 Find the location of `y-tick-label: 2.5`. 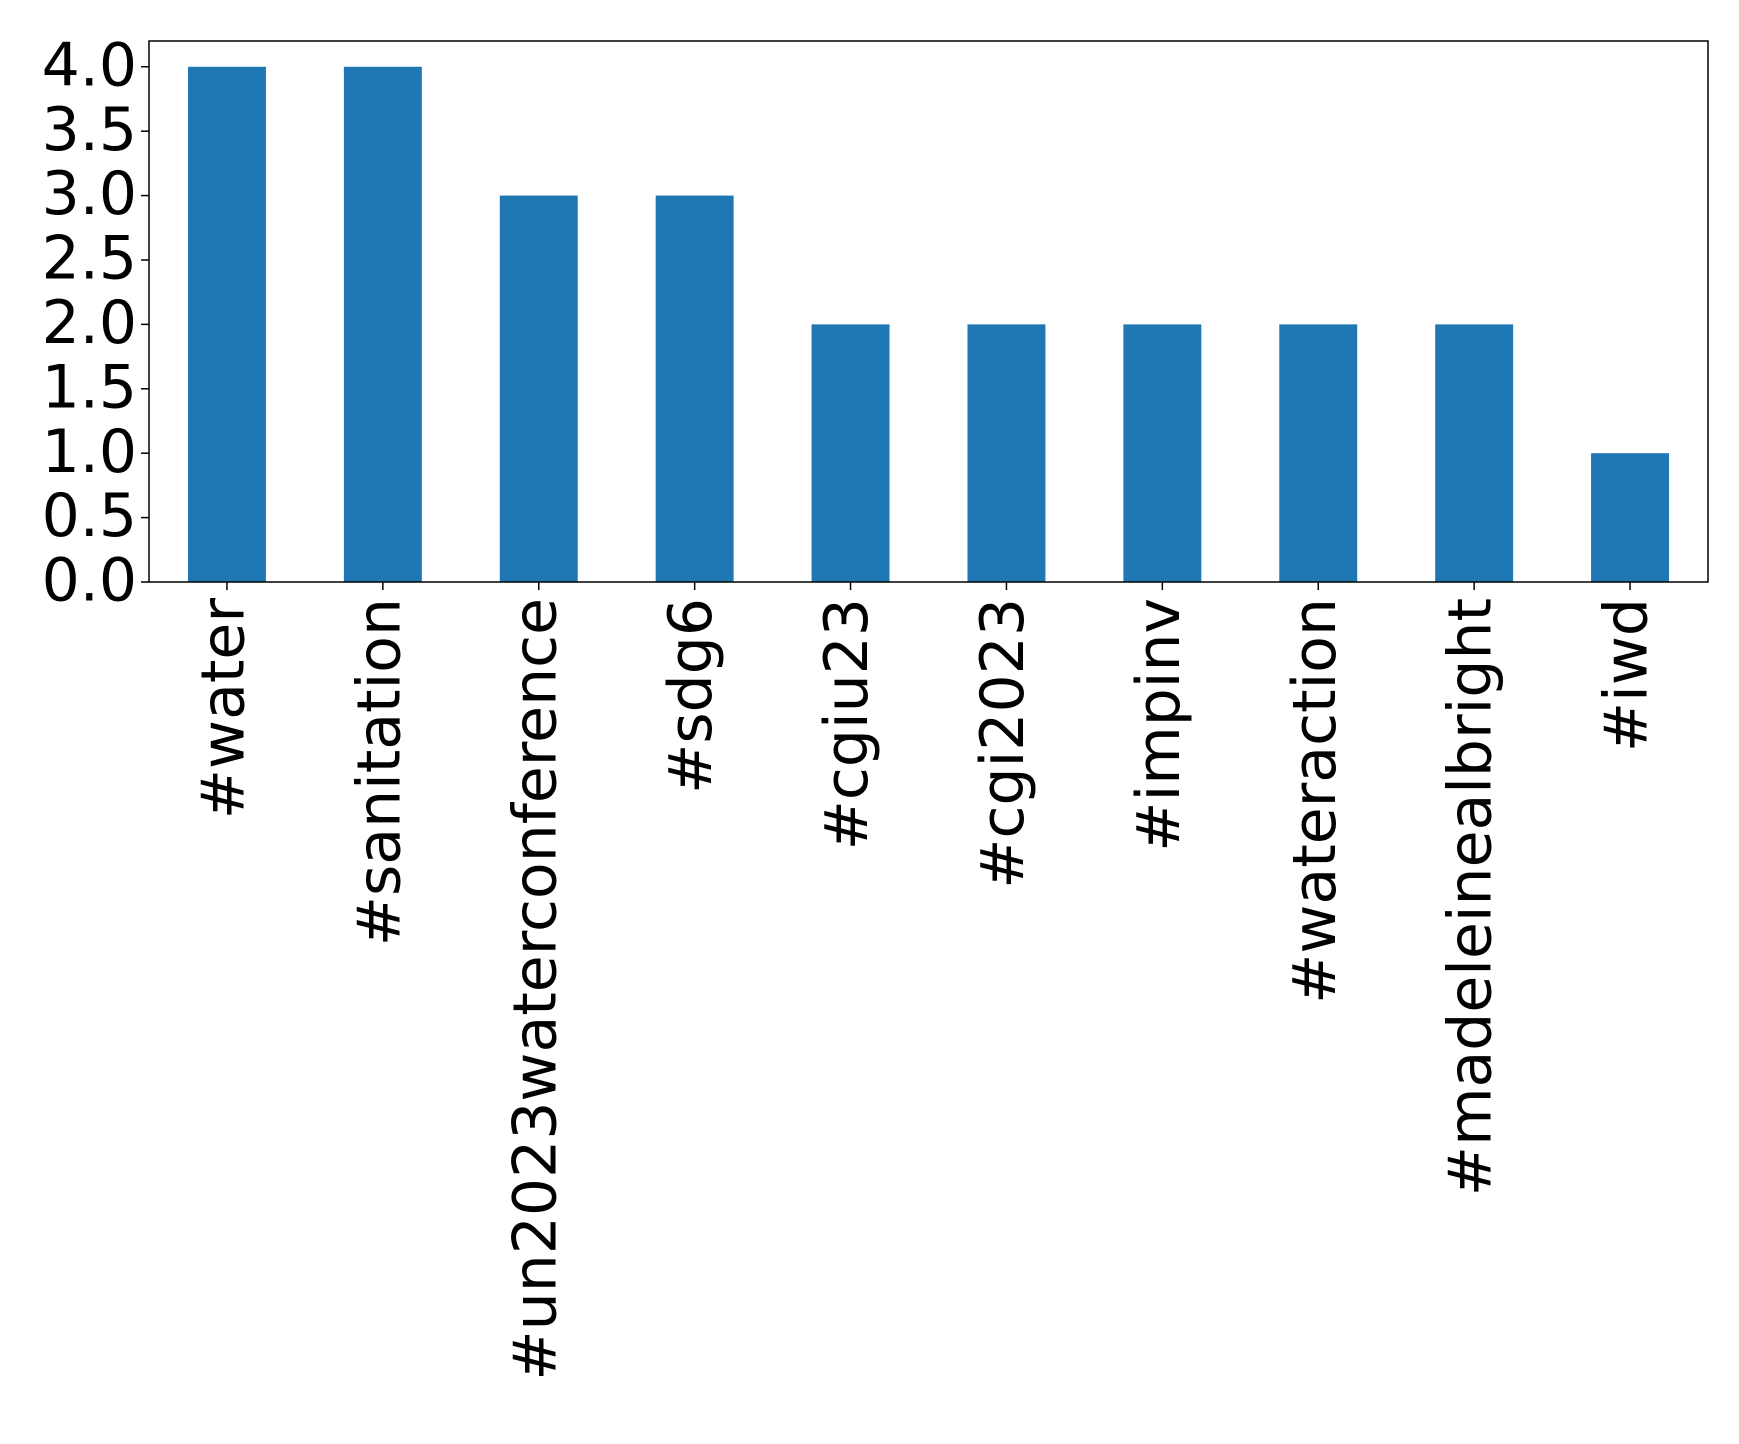

y-tick-label: 2.5 is located at coordinates (89, 259).